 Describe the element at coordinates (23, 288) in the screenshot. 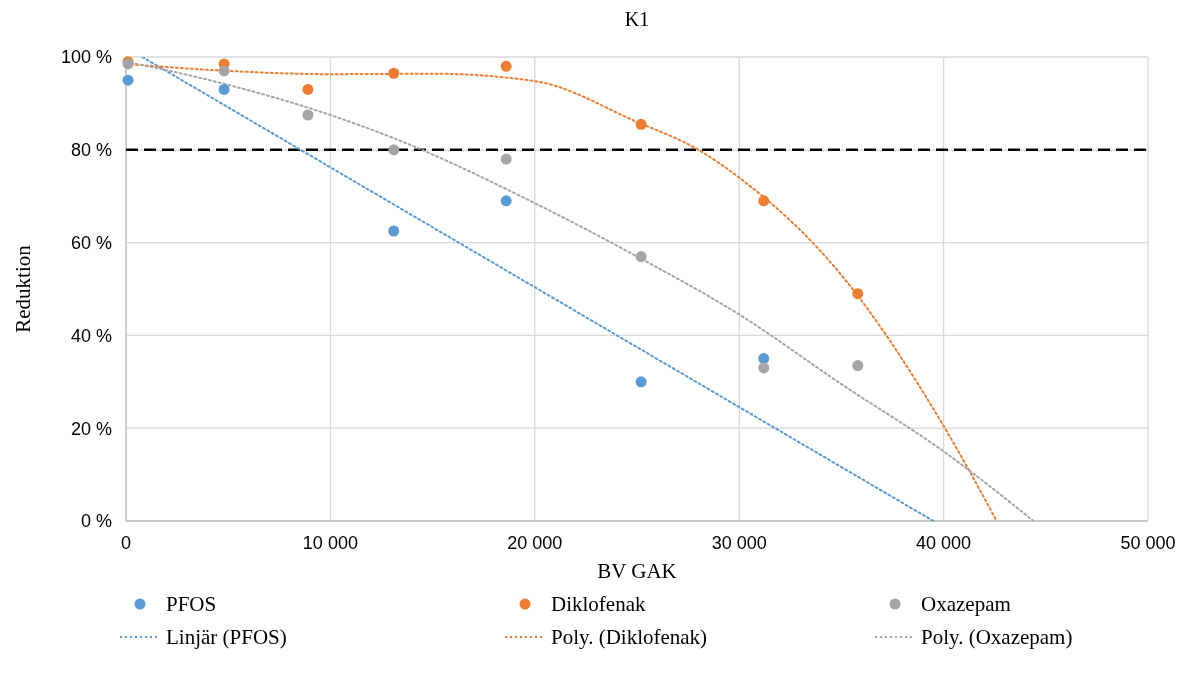

I see `y-axis-title: Reduktion` at that location.